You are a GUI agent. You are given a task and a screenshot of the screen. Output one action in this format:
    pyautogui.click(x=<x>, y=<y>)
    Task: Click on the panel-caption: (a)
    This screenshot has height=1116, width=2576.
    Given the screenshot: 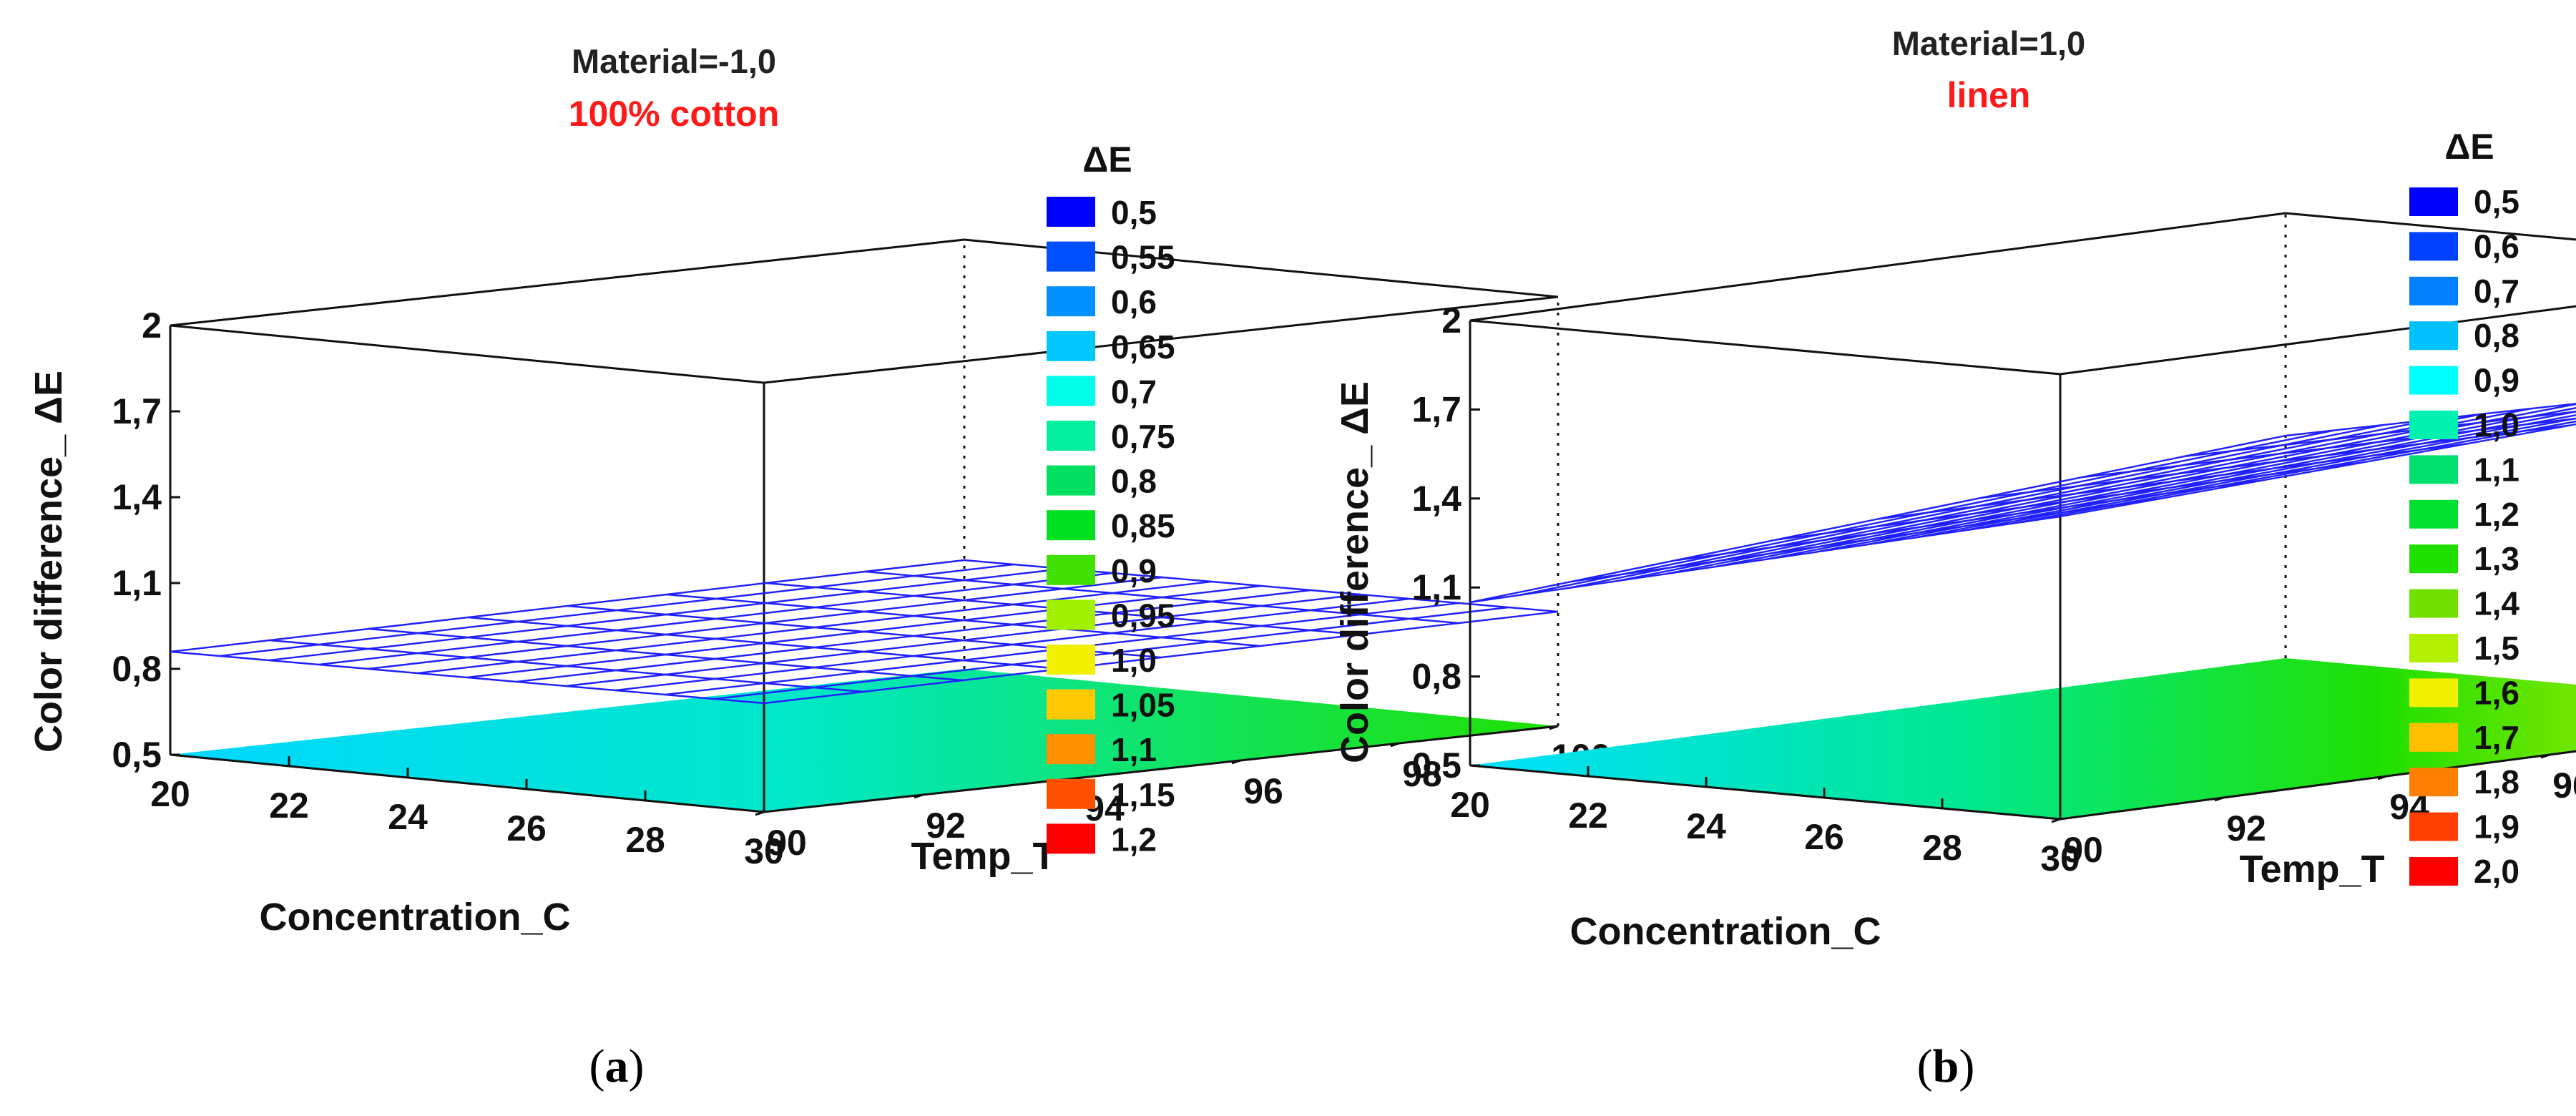 What is the action you would take?
    pyautogui.click(x=617, y=1066)
    